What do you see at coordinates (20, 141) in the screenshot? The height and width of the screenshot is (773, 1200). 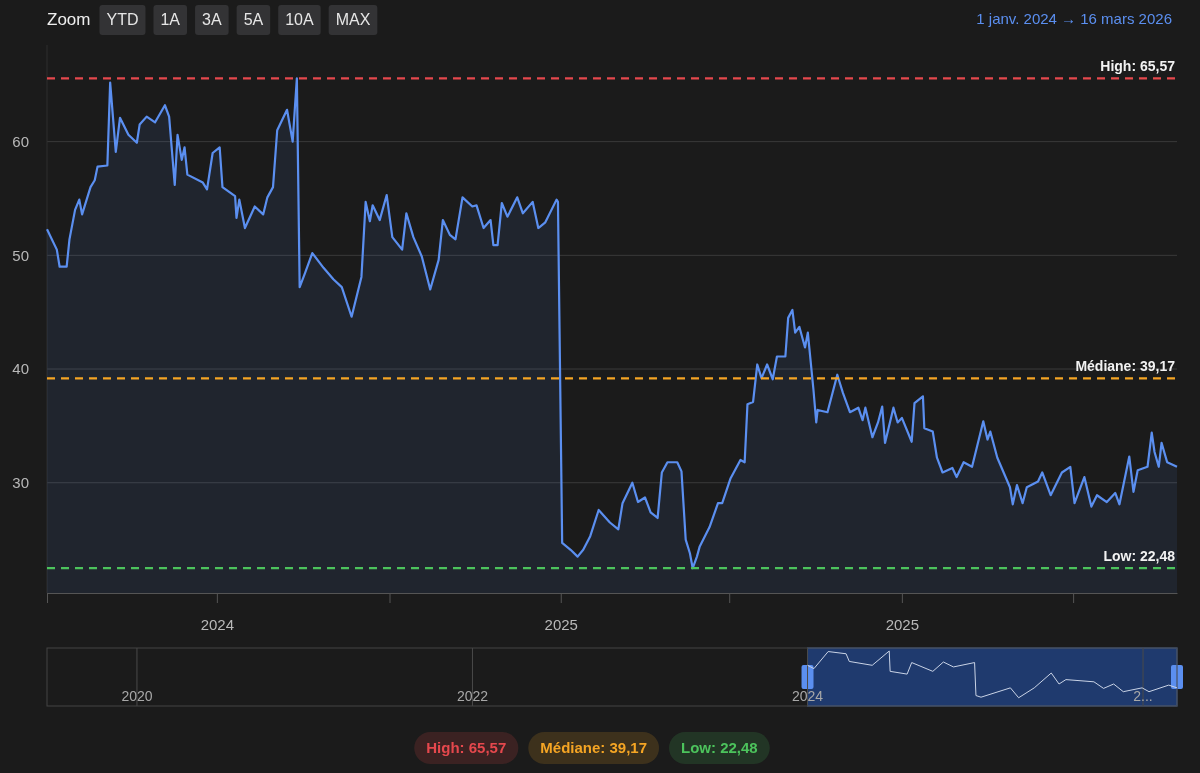 I see `y-tick-label: 60` at bounding box center [20, 141].